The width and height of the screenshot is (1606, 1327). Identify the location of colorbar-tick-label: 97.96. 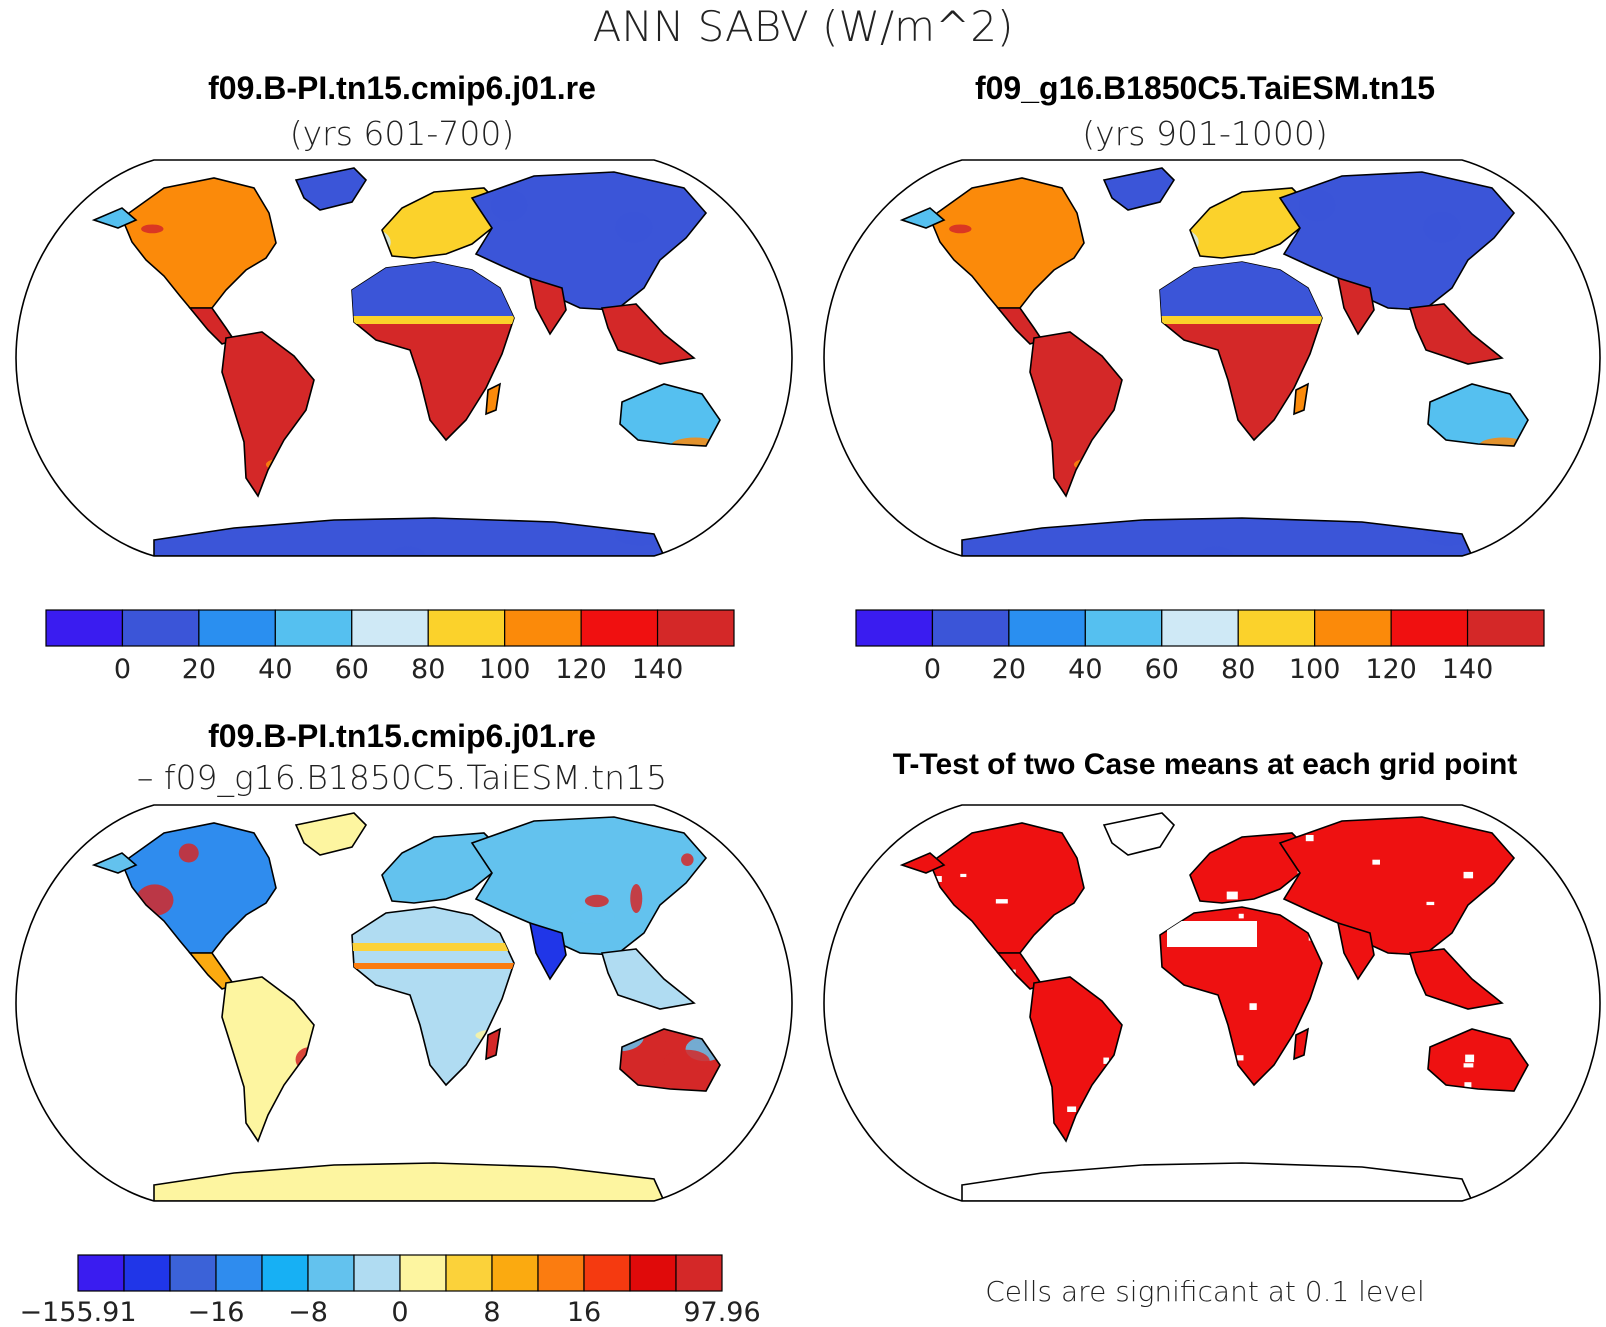
(721, 1312).